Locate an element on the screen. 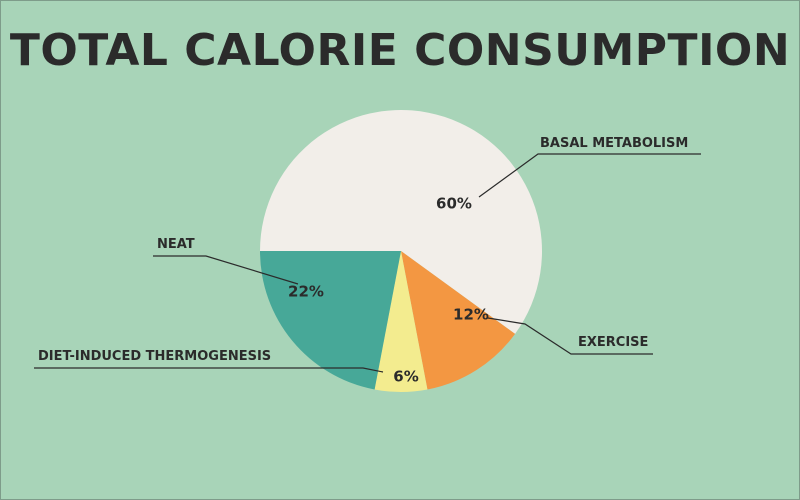  pie-slice-exercise is located at coordinates (458, 320).